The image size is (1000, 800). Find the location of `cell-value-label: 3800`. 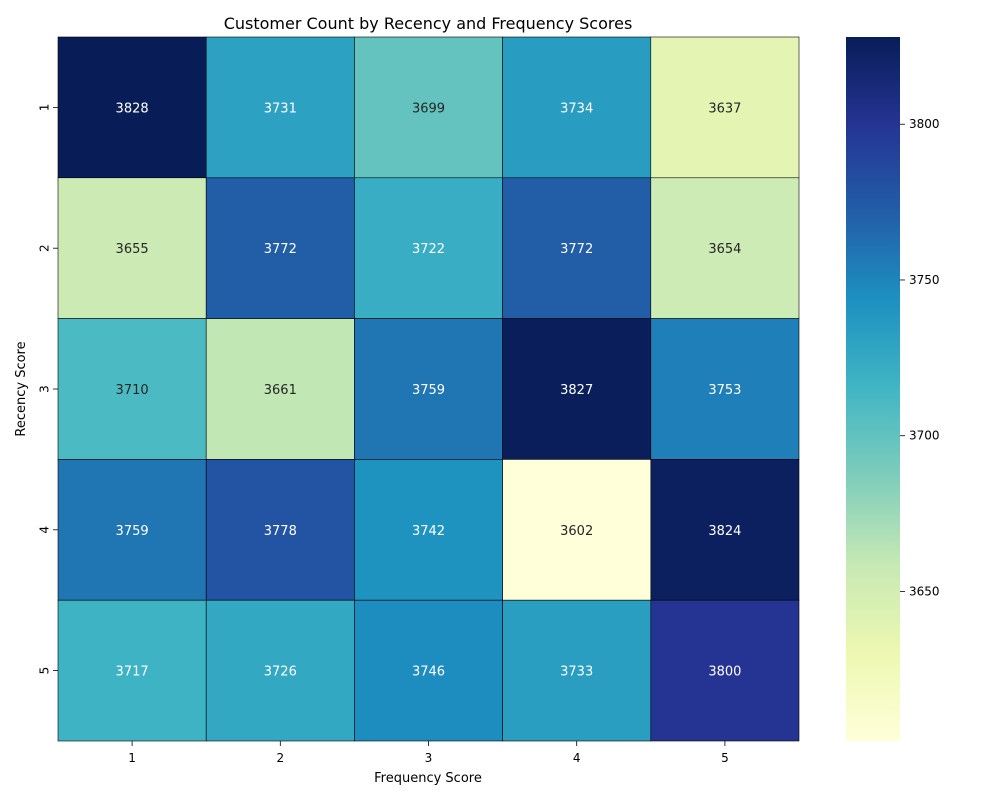

cell-value-label: 3800 is located at coordinates (724, 672).